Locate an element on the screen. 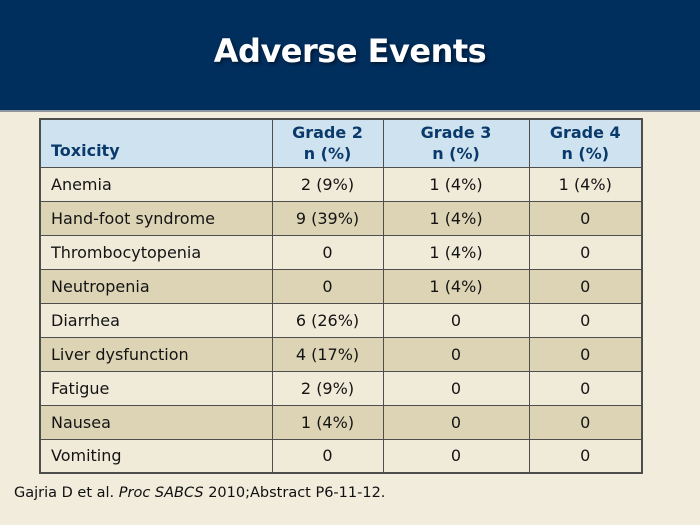  table-row: Fatigue 2 (9%) 0 0 is located at coordinates (341, 388).